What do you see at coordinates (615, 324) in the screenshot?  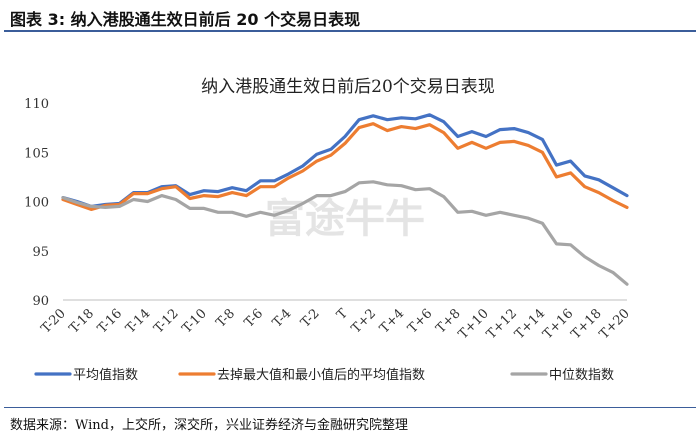 I see `x-tick-label: T+20` at bounding box center [615, 324].